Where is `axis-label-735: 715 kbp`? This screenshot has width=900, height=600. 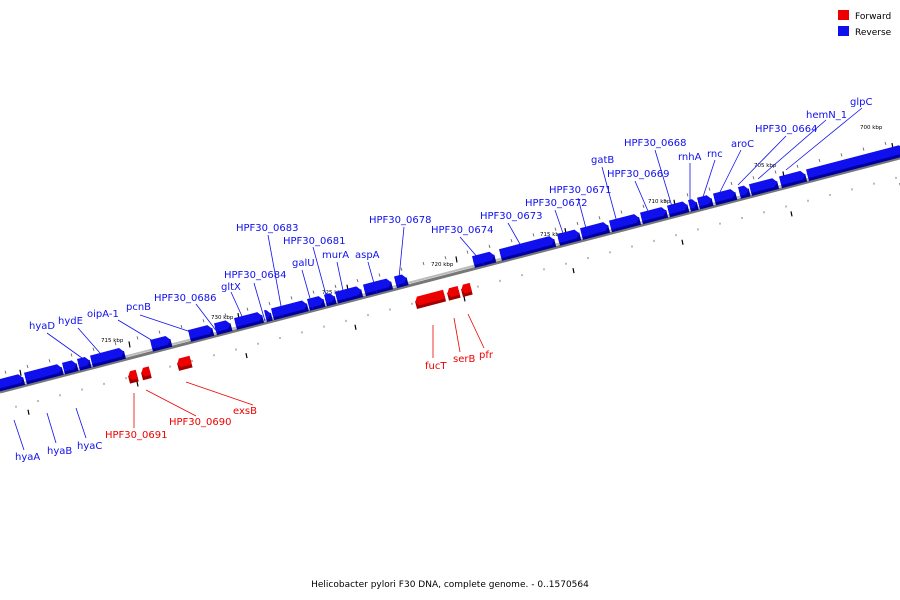 axis-label-735: 715 kbp is located at coordinates (112, 341).